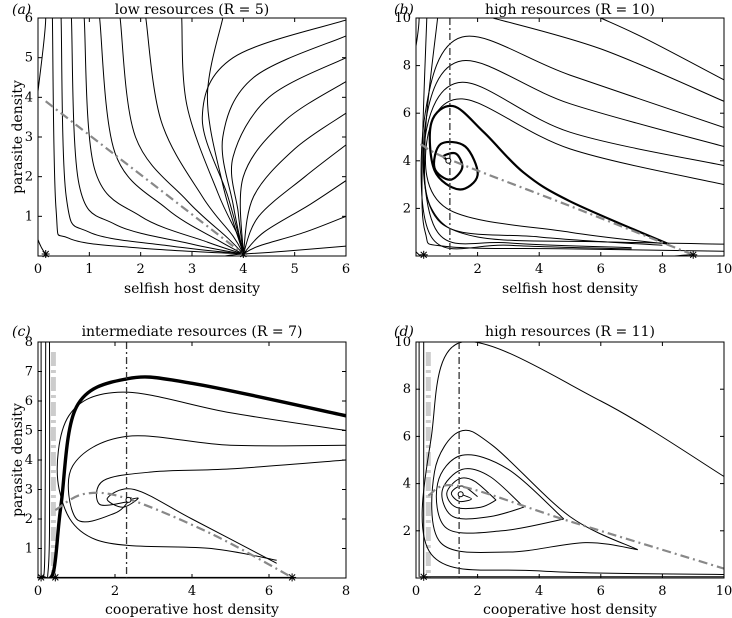 The image size is (732, 618). I want to click on panel-title: high resources (R = 10), so click(570, 10).